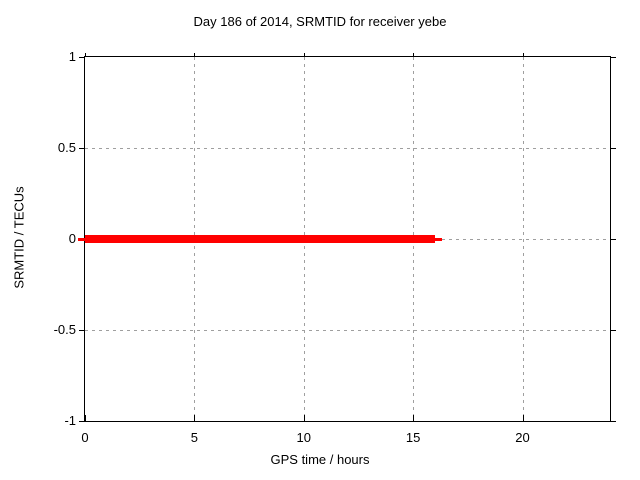 The image size is (640, 480). Describe the element at coordinates (64, 329) in the screenshot. I see `y-tick-label: -0.5` at that location.